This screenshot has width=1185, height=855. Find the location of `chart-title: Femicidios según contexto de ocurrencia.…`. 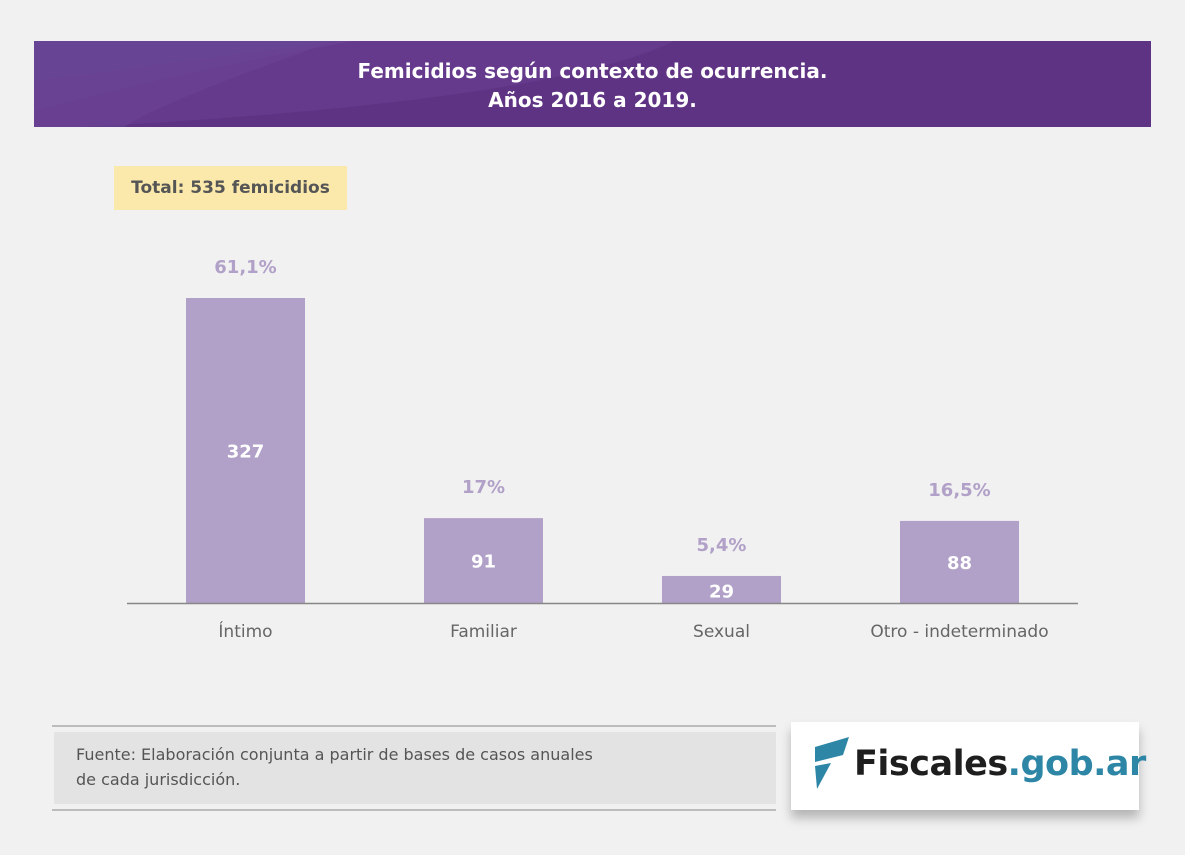

chart-title: Femicidios según contexto de ocurrencia.… is located at coordinates (592, 86).